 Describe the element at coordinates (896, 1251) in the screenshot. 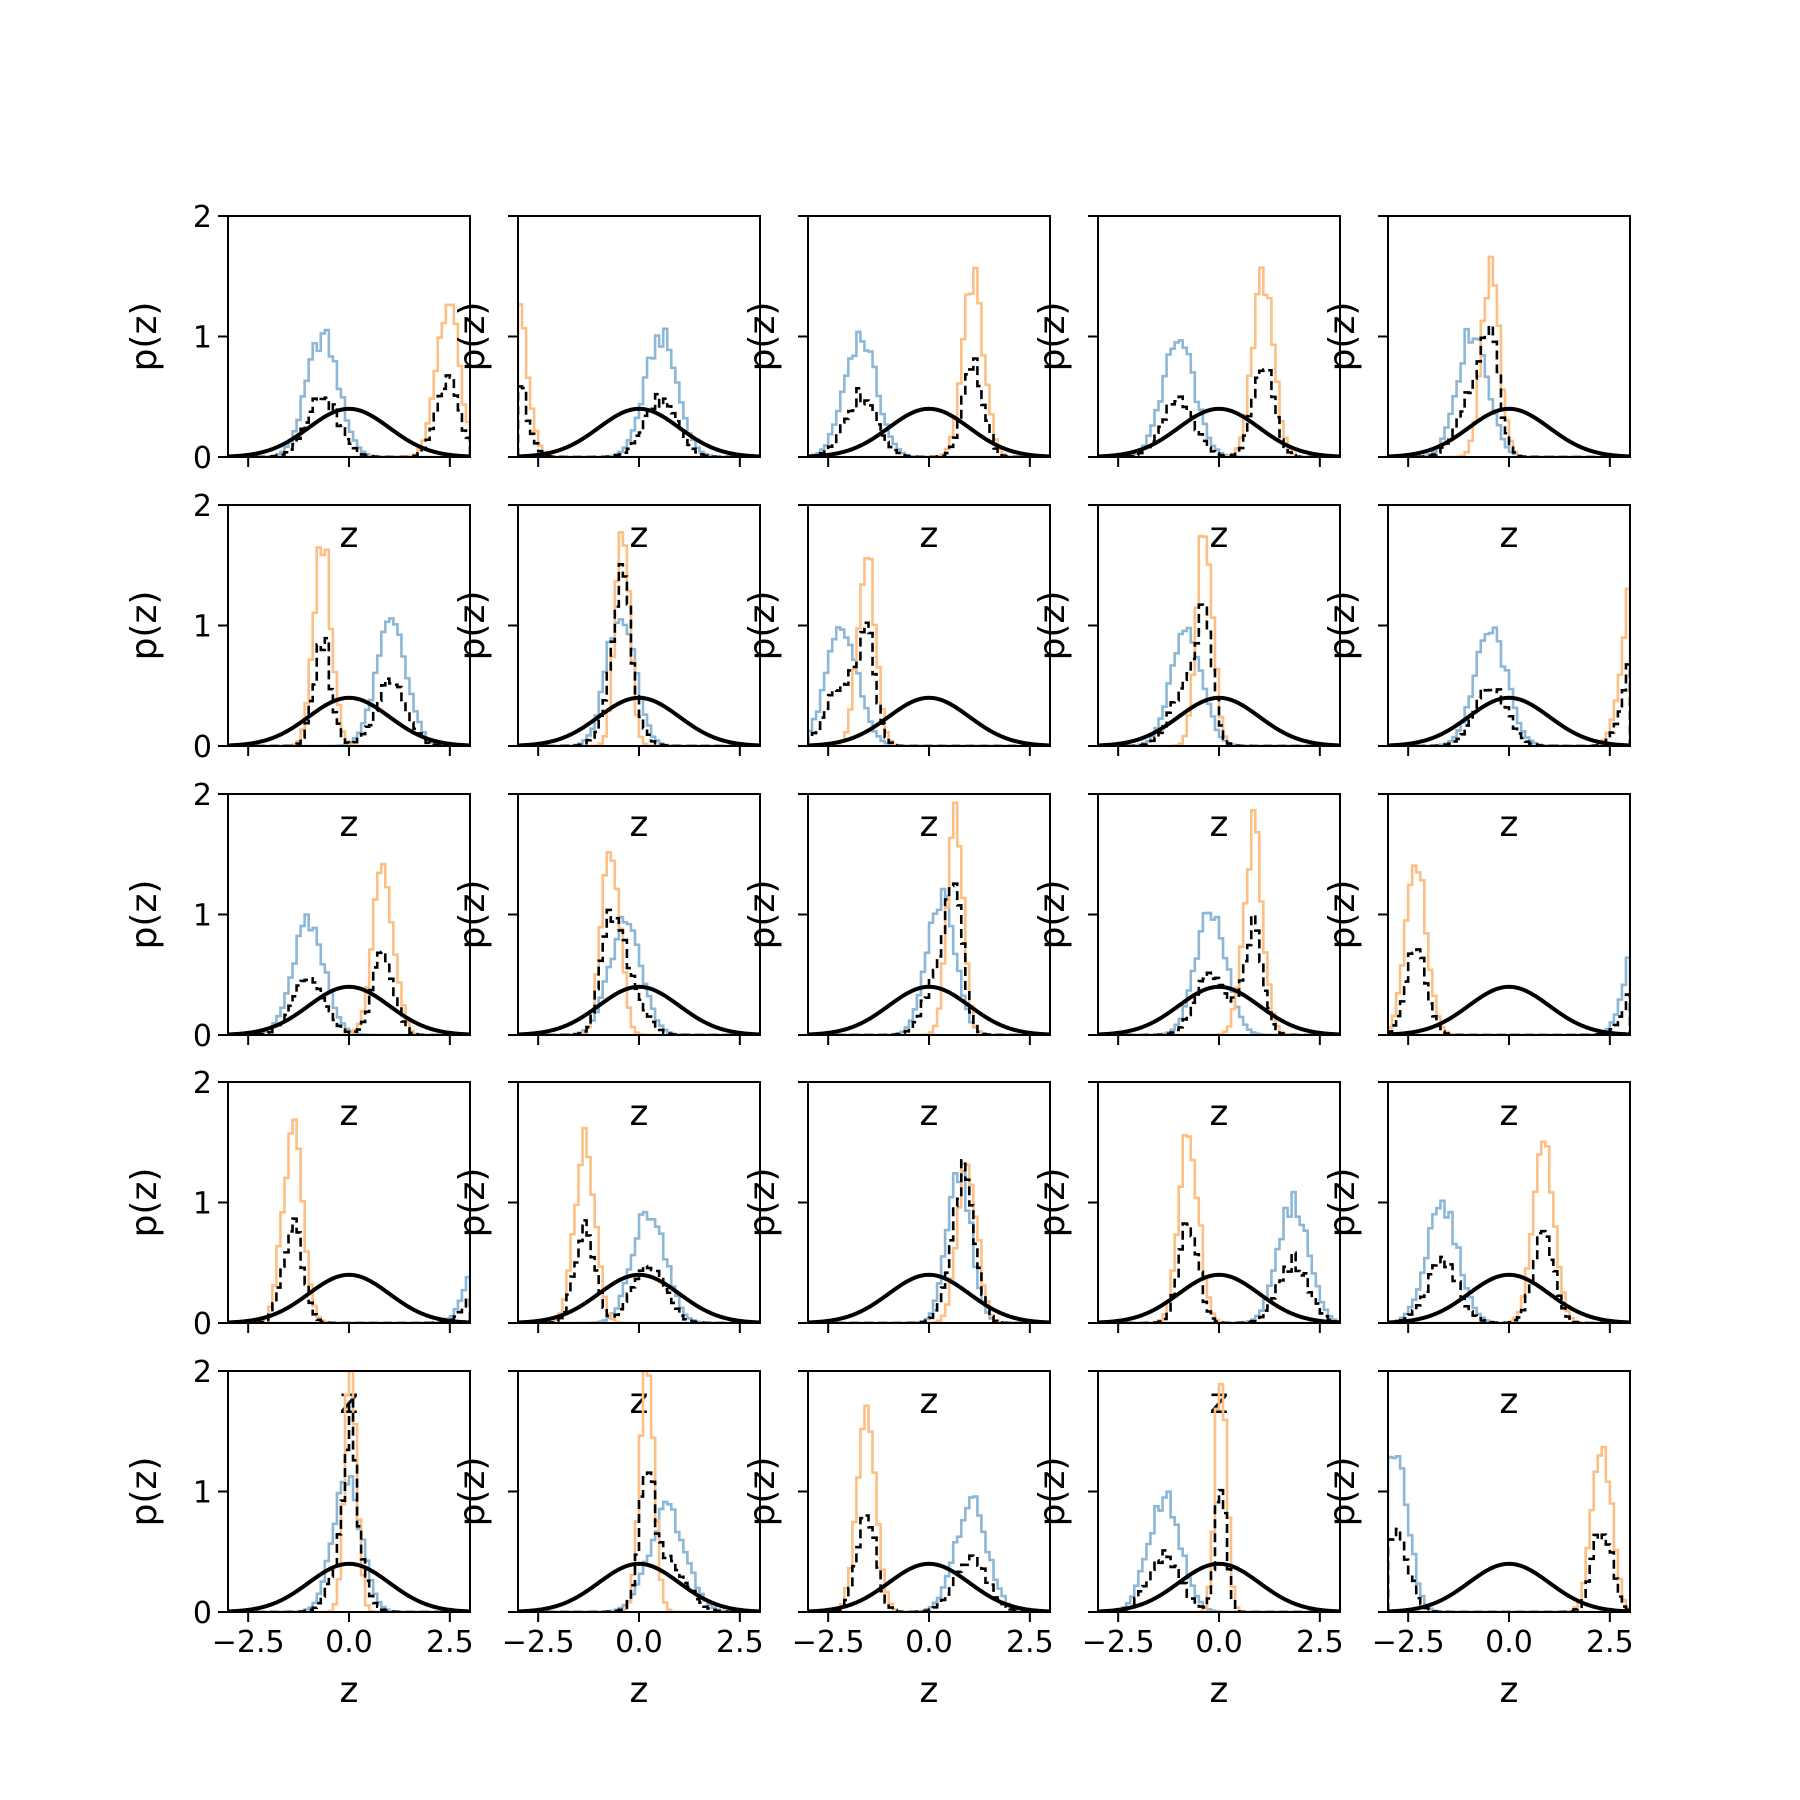

I see `subplot-4-3: z p(z)` at that location.